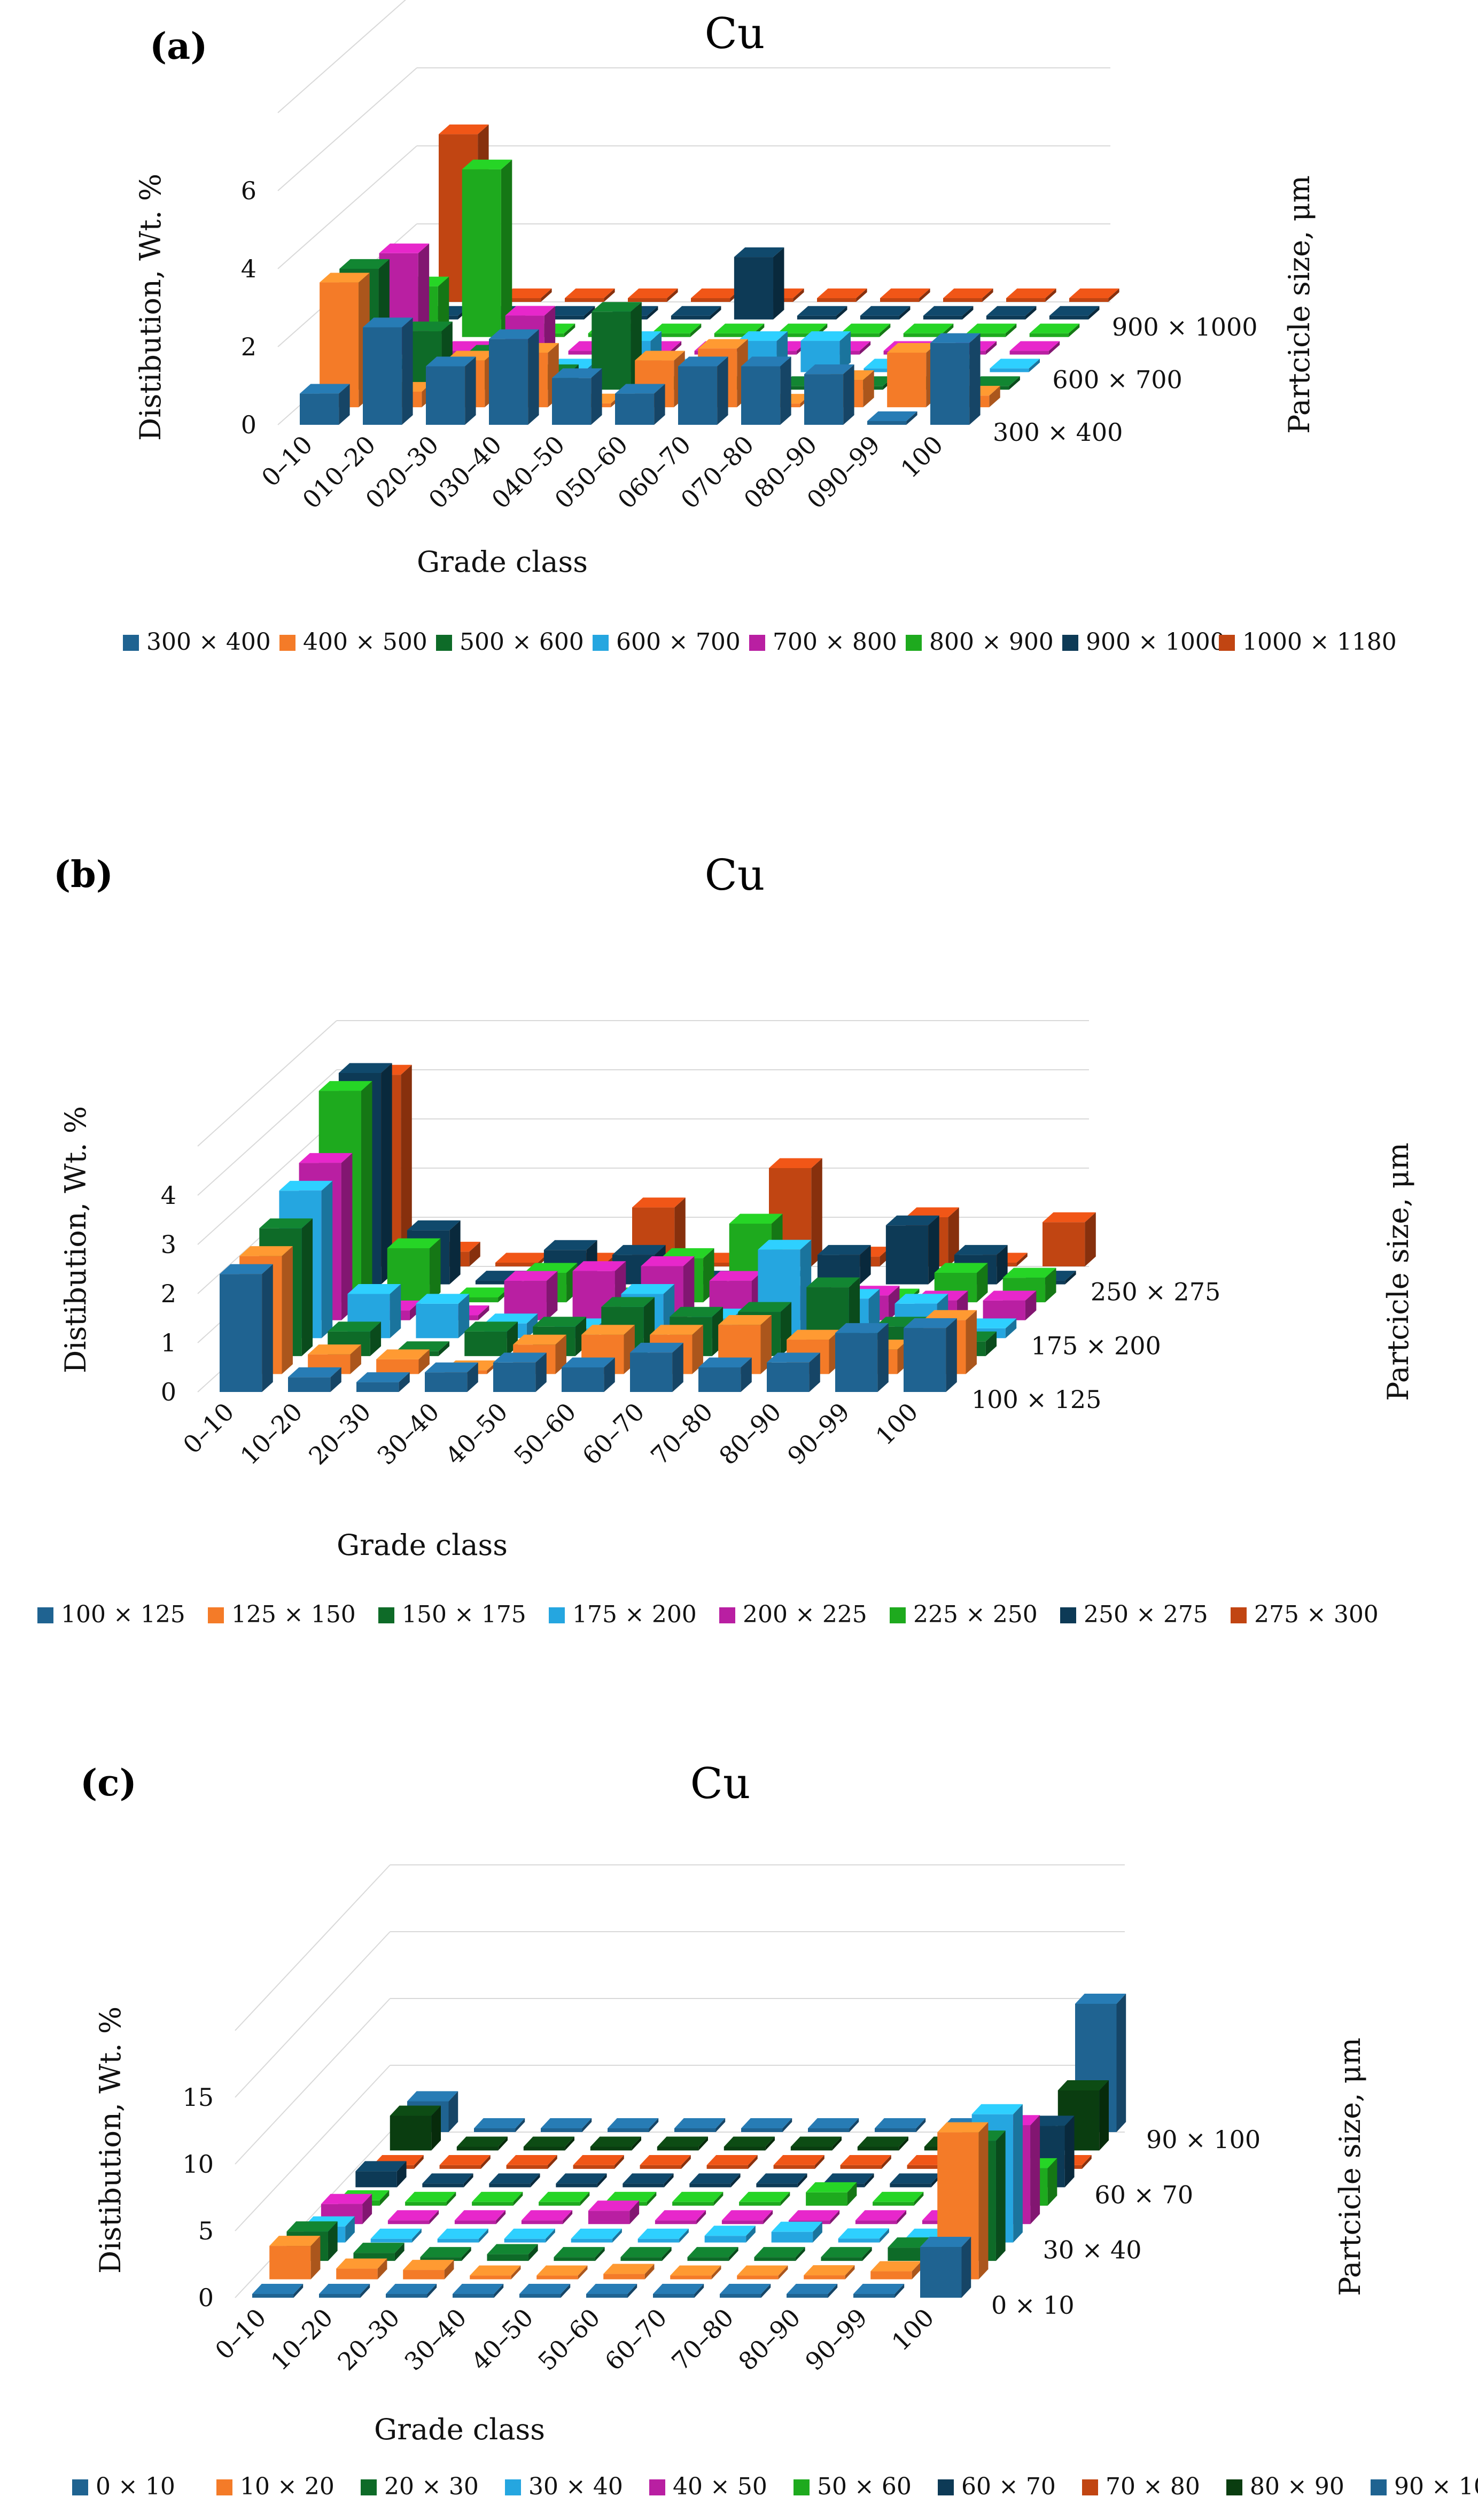 The width and height of the screenshot is (1478, 2520). I want to click on y-tick-label: 4, so click(248, 268).